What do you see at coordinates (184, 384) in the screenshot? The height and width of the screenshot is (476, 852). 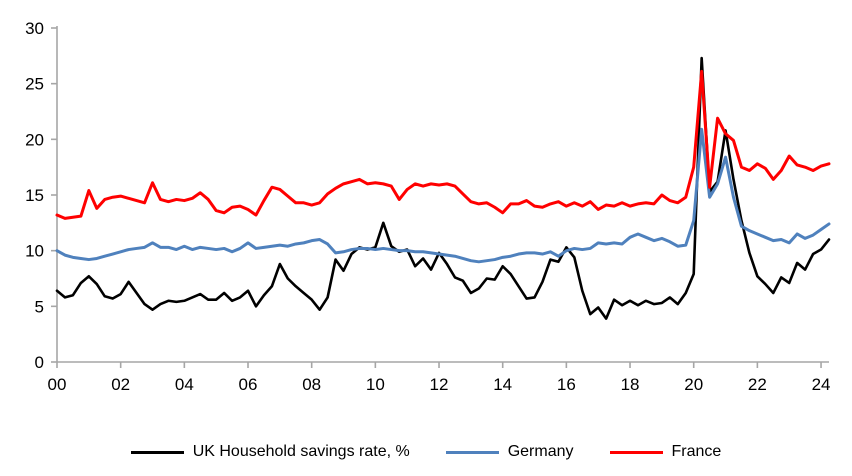 I see `x-axis-tick-label: 04` at bounding box center [184, 384].